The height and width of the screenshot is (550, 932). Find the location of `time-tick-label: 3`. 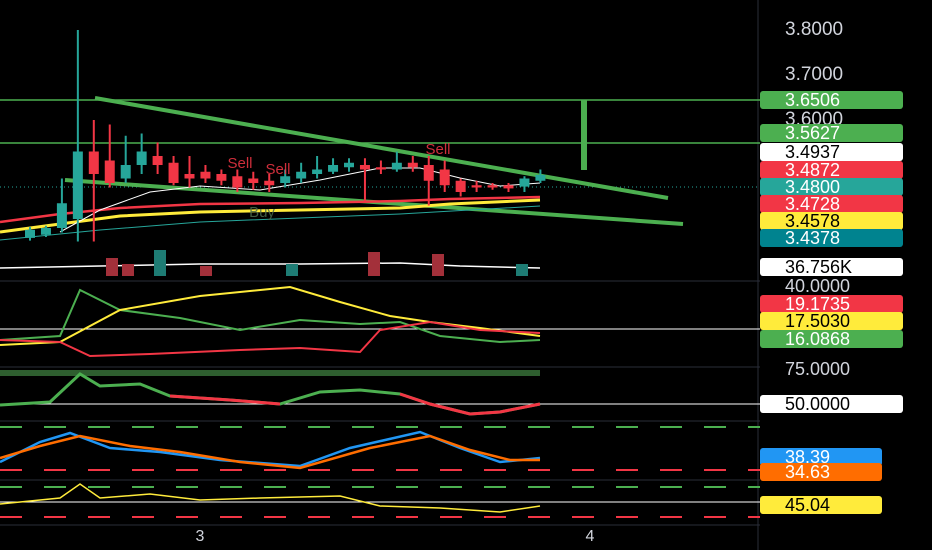

time-tick-label: 3 is located at coordinates (200, 536).